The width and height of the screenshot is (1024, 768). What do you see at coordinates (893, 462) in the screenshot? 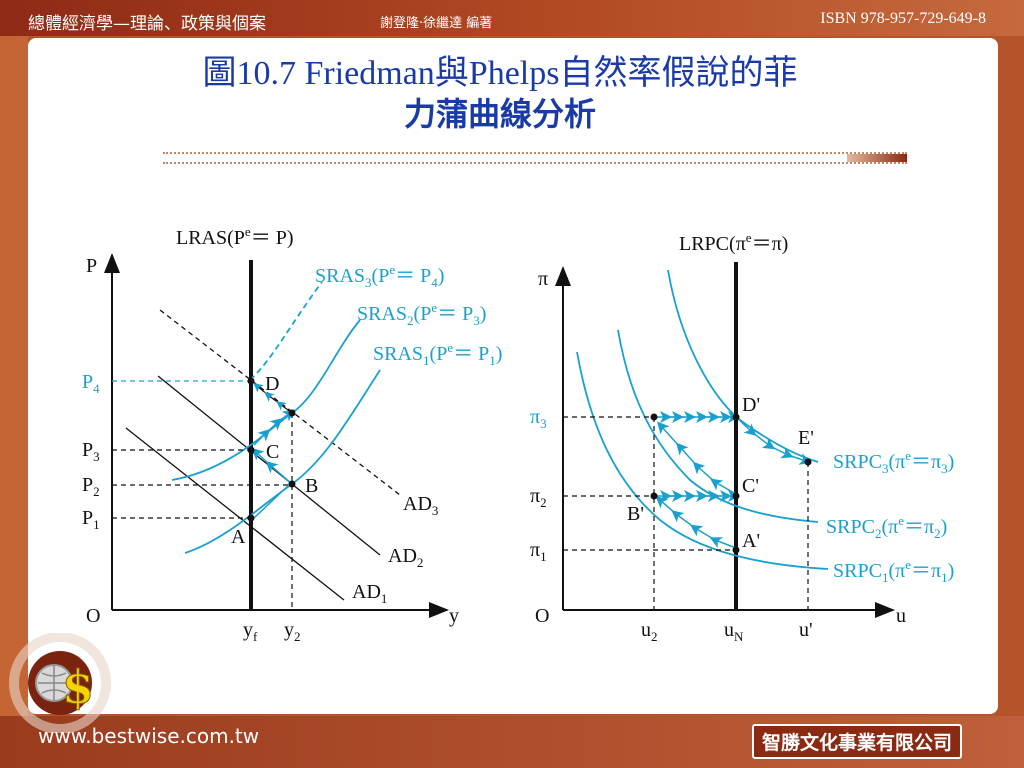
I see `srpc3-label: SRPC3(πe＝π3)` at bounding box center [893, 462].